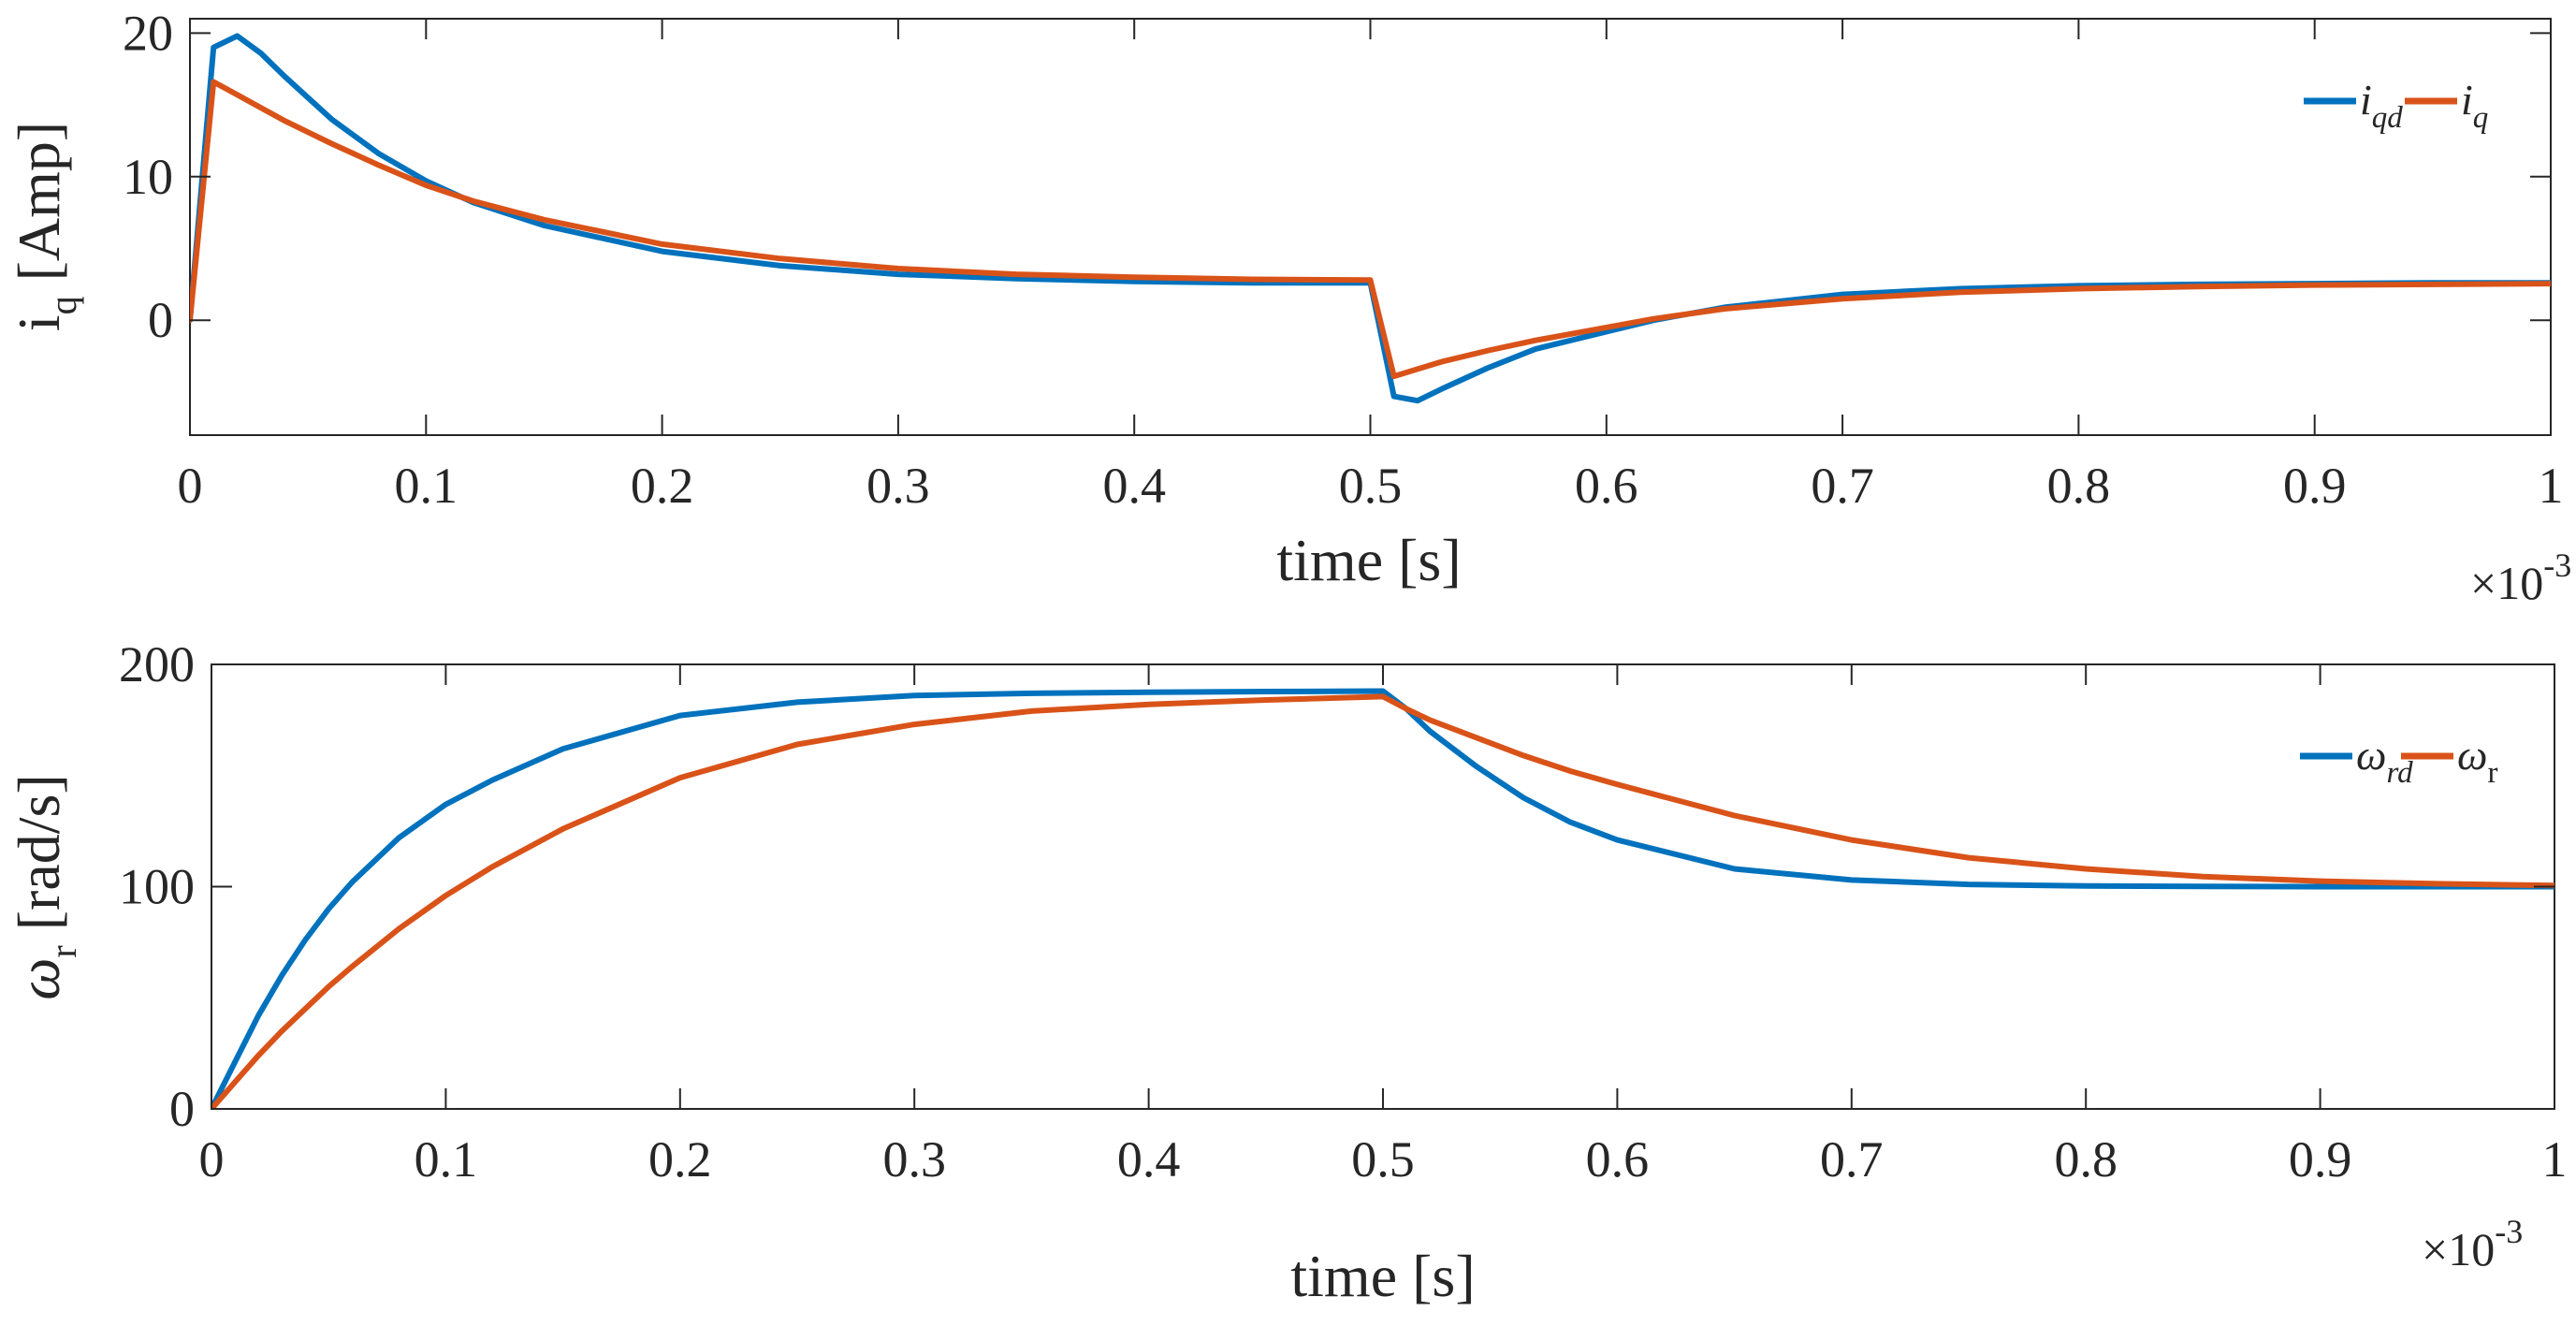  What do you see at coordinates (157, 887) in the screenshot?
I see `y-tick-label: 100` at bounding box center [157, 887].